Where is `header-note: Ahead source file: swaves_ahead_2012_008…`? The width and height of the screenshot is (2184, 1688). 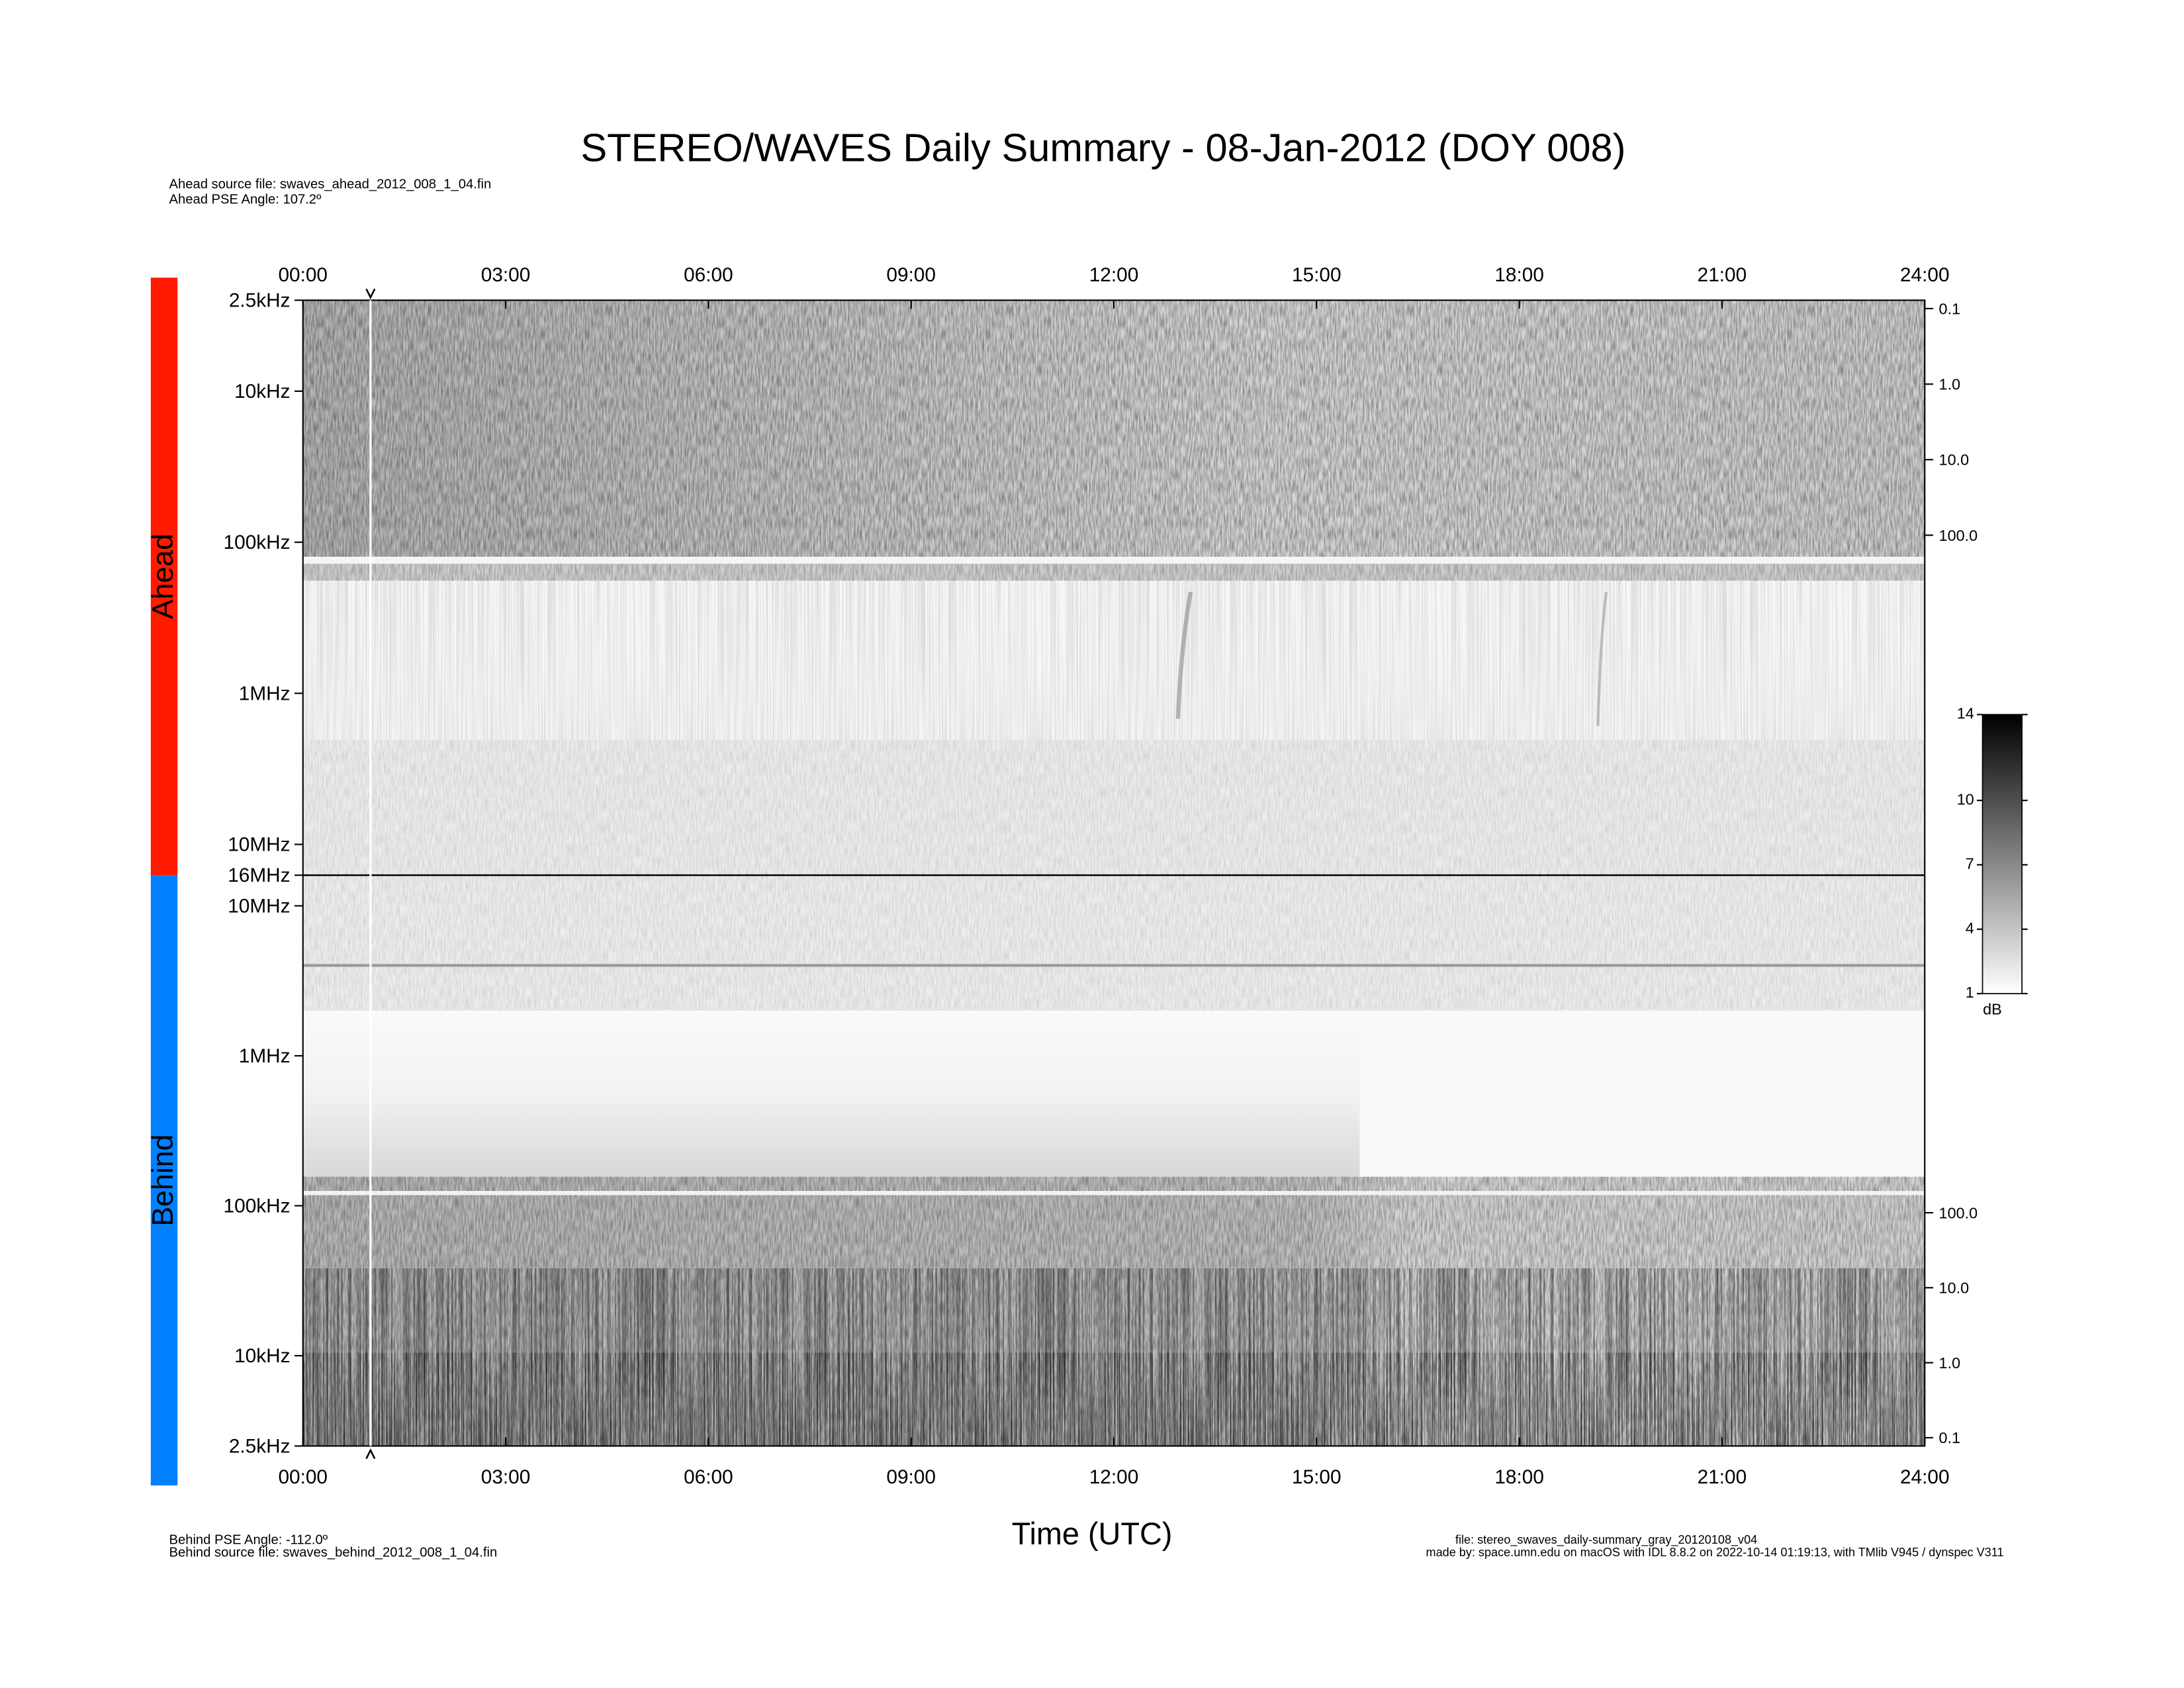 header-note: Ahead source file: swaves_ahead_2012_008… is located at coordinates (330, 184).